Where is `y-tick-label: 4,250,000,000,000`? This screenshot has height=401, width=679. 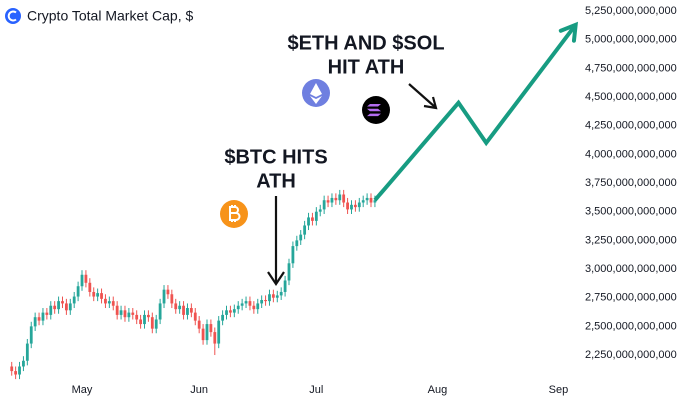
y-tick-label: 4,250,000,000,000 is located at coordinates (631, 126).